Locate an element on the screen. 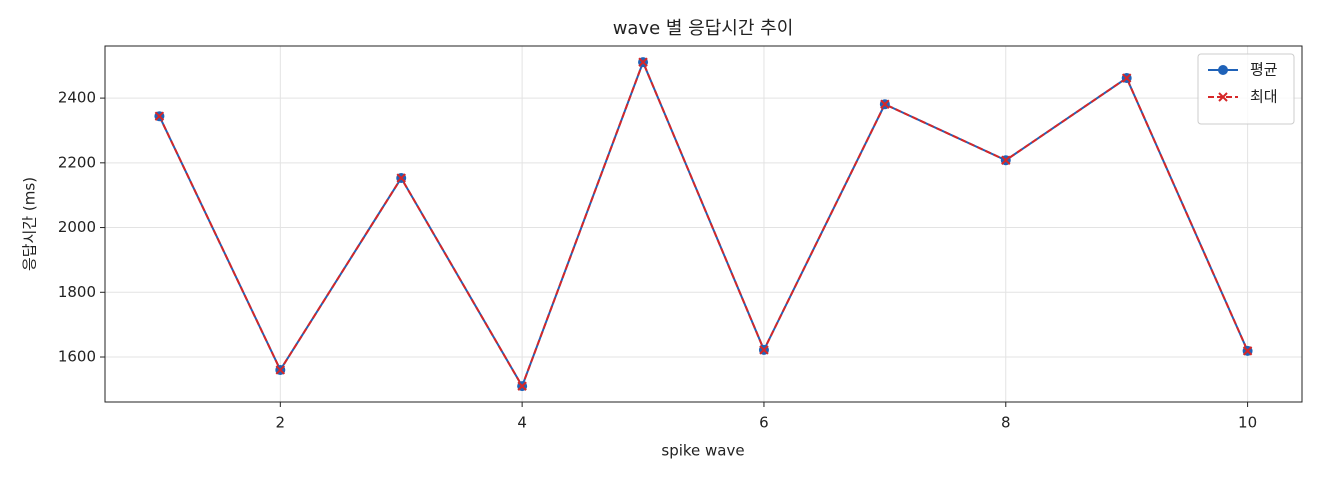 The height and width of the screenshot is (480, 1320). y-tick-label: 2000 is located at coordinates (77, 227).